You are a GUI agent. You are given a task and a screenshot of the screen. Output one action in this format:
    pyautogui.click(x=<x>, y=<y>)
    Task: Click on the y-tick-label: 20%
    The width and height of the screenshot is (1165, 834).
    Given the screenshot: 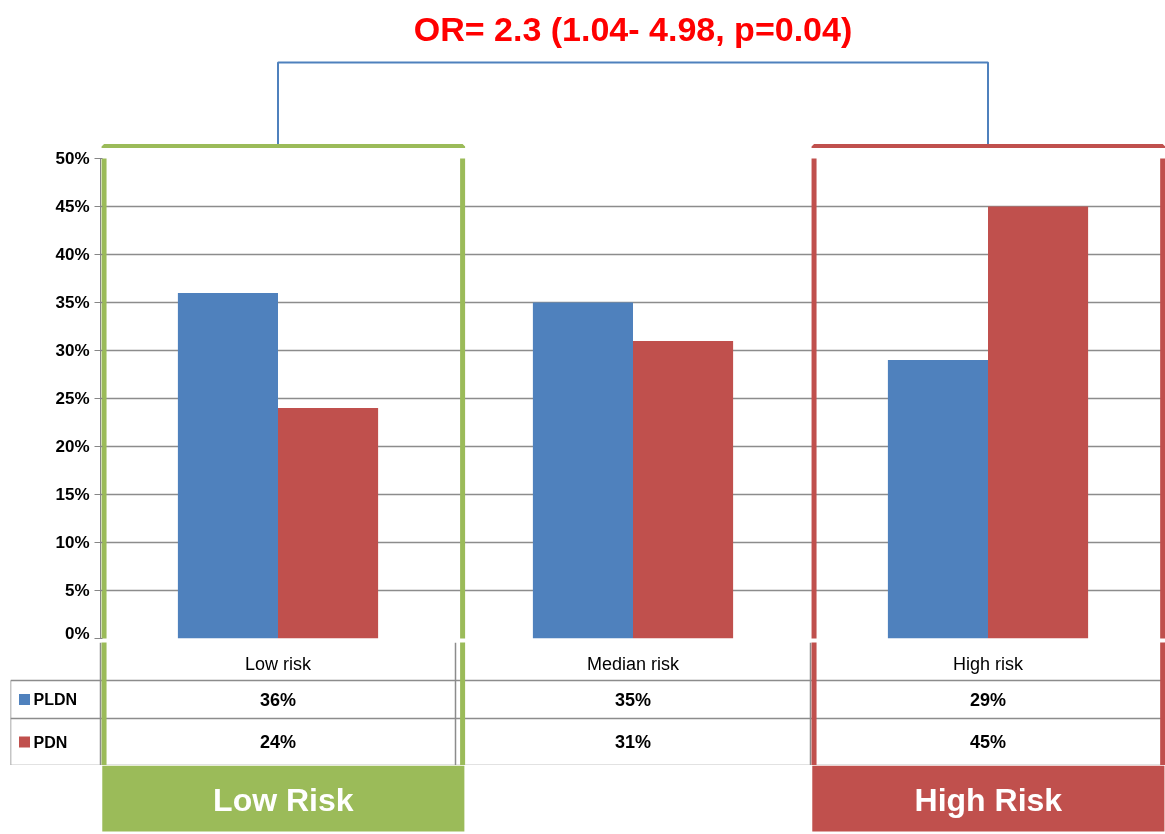 What is the action you would take?
    pyautogui.click(x=72, y=446)
    